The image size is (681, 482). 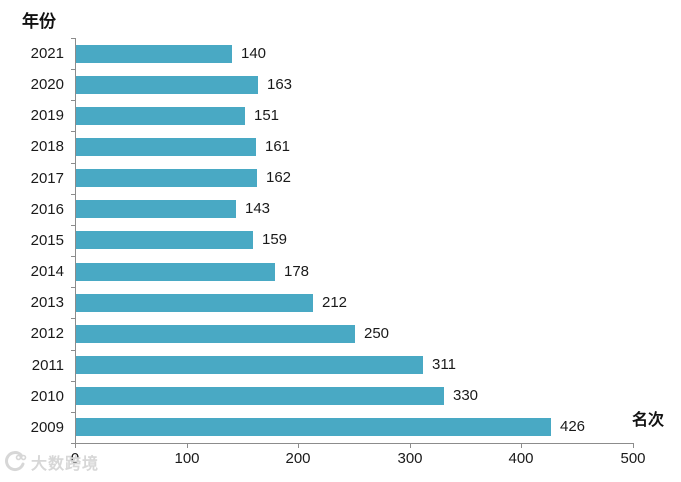 I want to click on category-label: 2009, so click(x=47, y=427).